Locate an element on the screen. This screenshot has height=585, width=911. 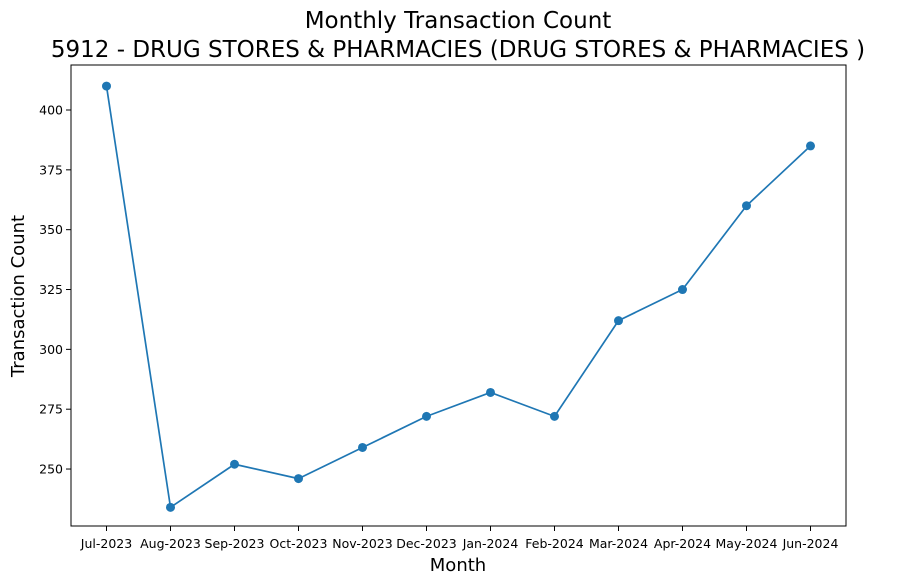
x-tick-label: Mar-2024 is located at coordinates (618, 543).